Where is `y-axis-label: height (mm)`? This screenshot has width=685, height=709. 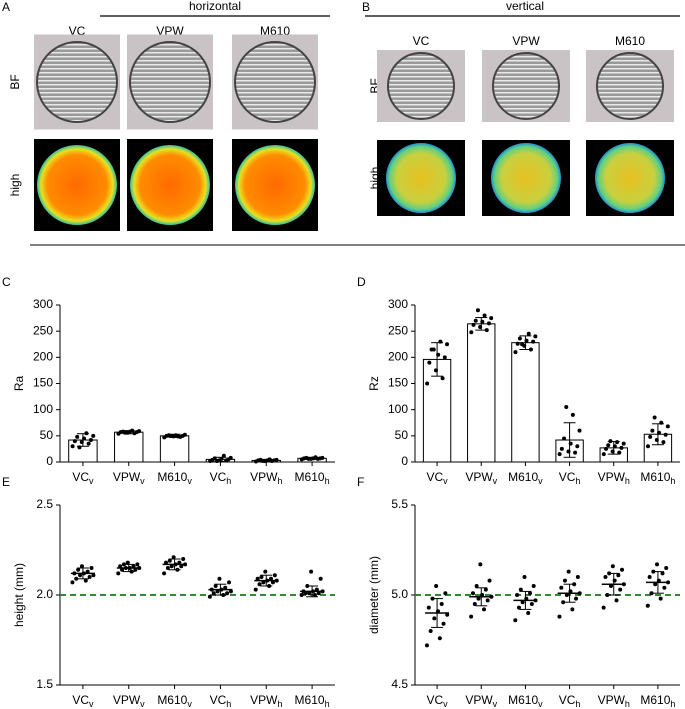
y-axis-label: height (mm) is located at coordinates (19, 595).